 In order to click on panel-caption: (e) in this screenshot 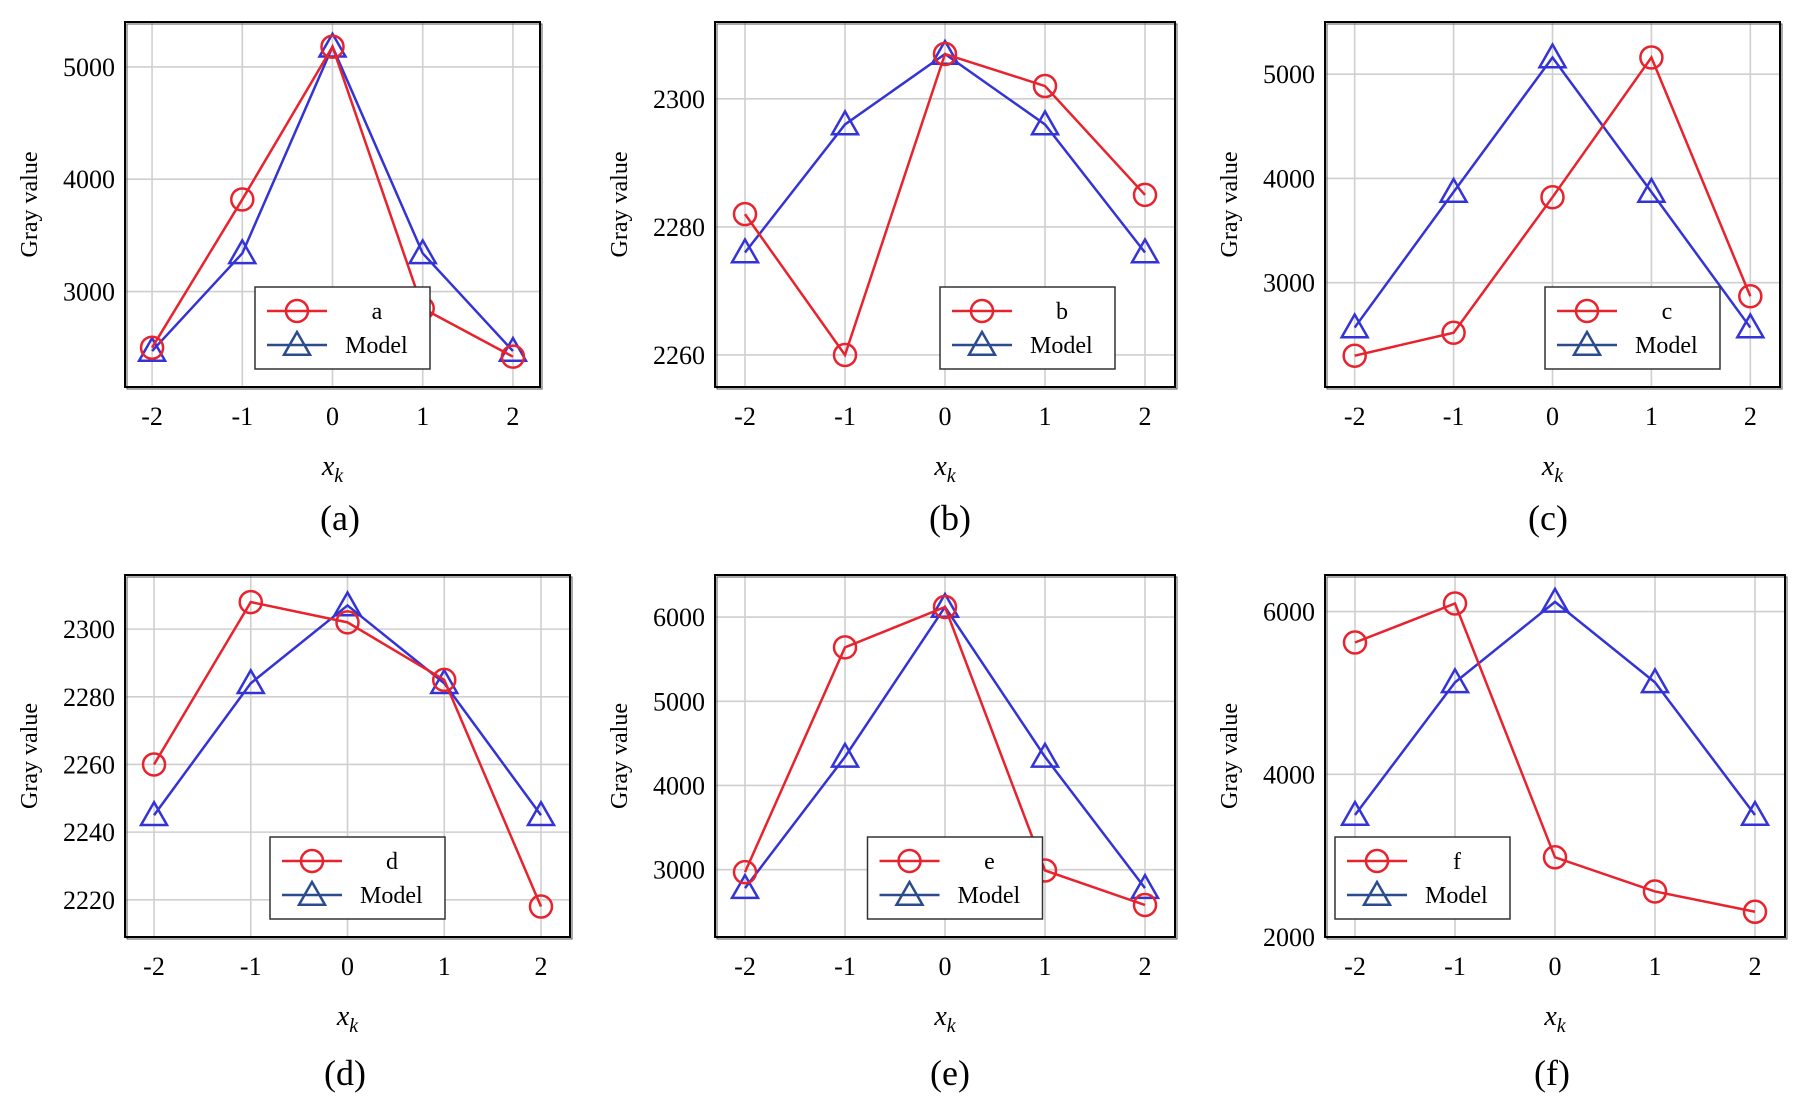, I will do `click(950, 1073)`.